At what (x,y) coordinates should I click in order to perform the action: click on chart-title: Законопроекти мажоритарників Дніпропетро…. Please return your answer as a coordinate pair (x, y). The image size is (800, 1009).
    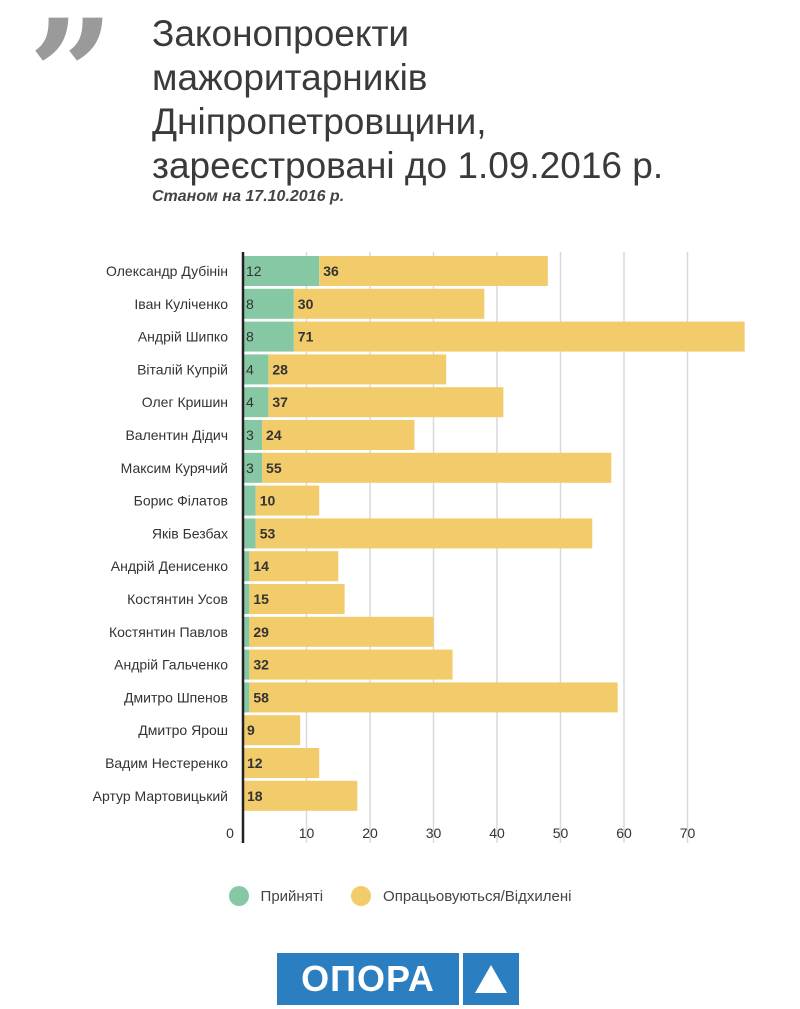
    Looking at the image, I should click on (408, 99).